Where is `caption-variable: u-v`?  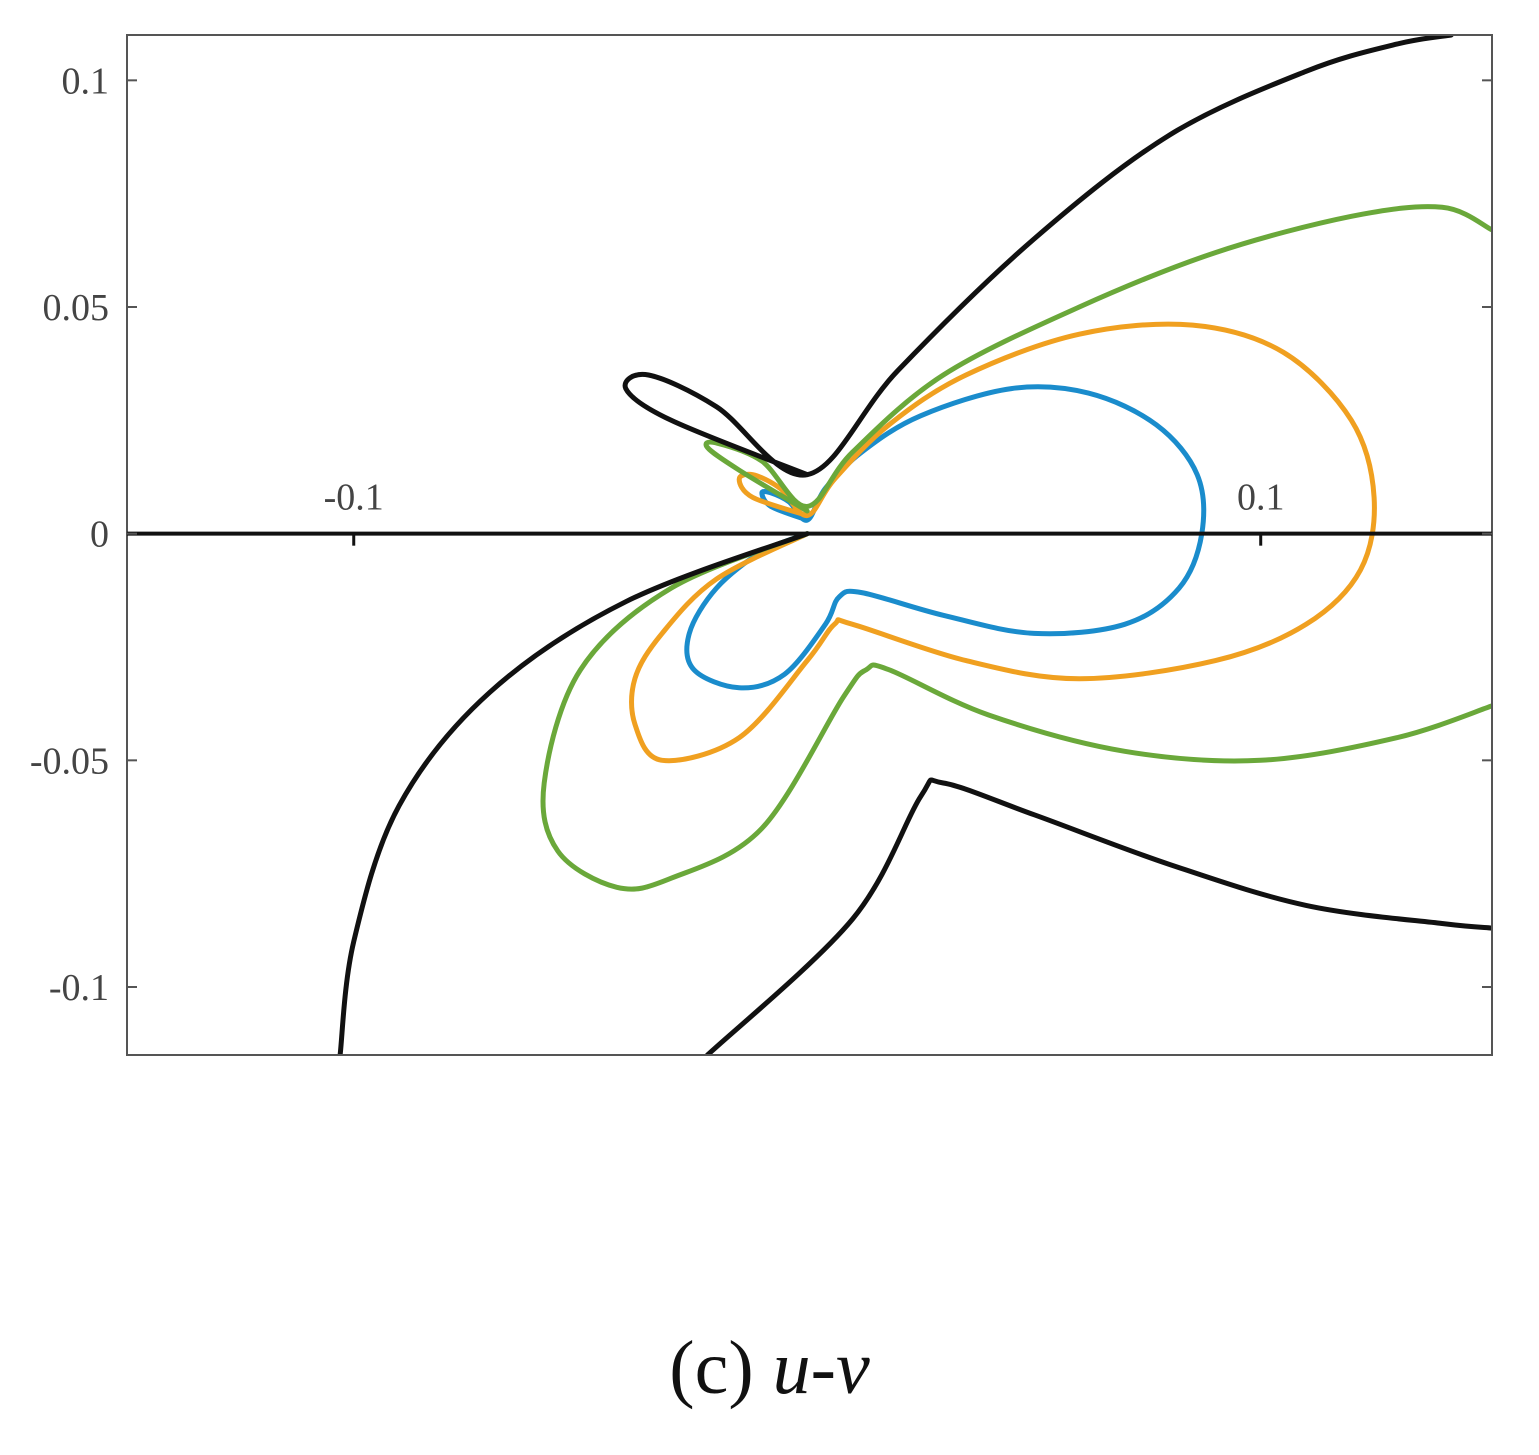 caption-variable: u-v is located at coordinates (821, 1368).